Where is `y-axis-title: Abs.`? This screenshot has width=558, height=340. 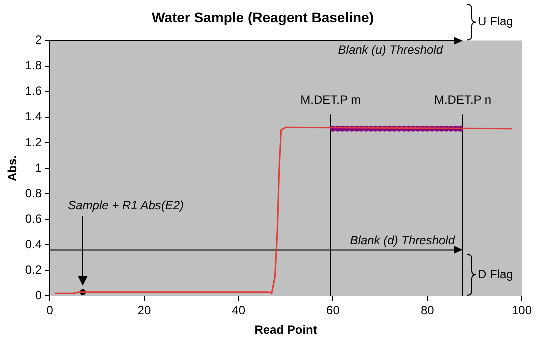
y-axis-title: Abs. is located at coordinates (13, 168).